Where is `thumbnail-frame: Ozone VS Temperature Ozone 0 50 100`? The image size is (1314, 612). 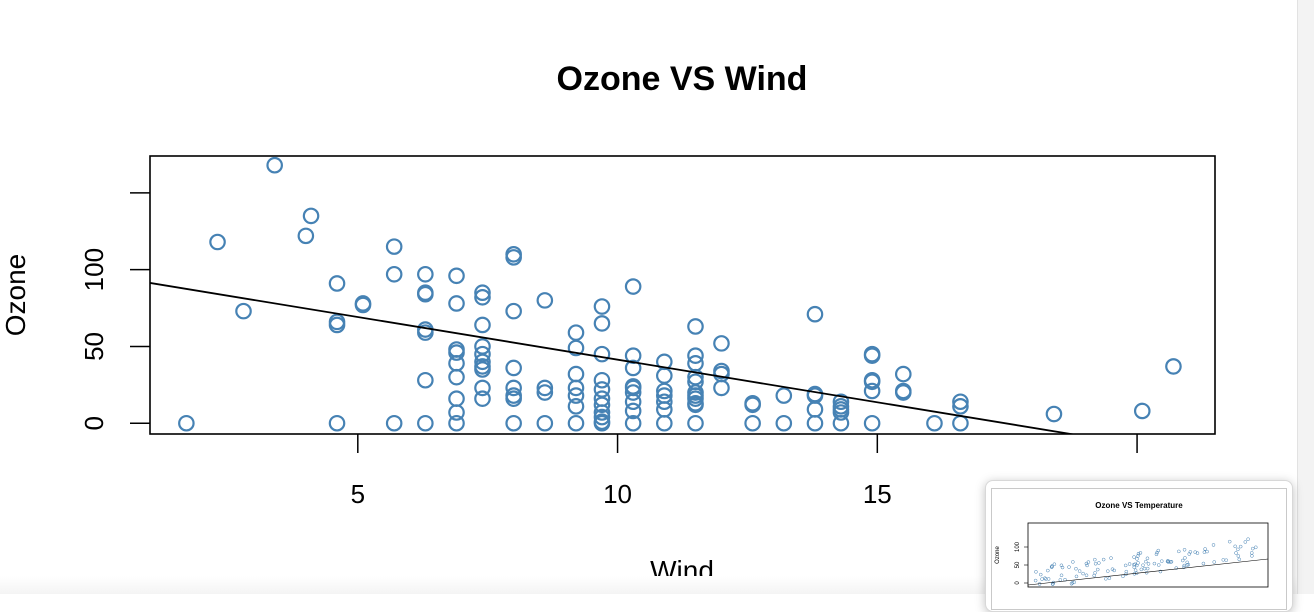 thumbnail-frame: Ozone VS Temperature Ozone 0 50 100 is located at coordinates (1139, 549).